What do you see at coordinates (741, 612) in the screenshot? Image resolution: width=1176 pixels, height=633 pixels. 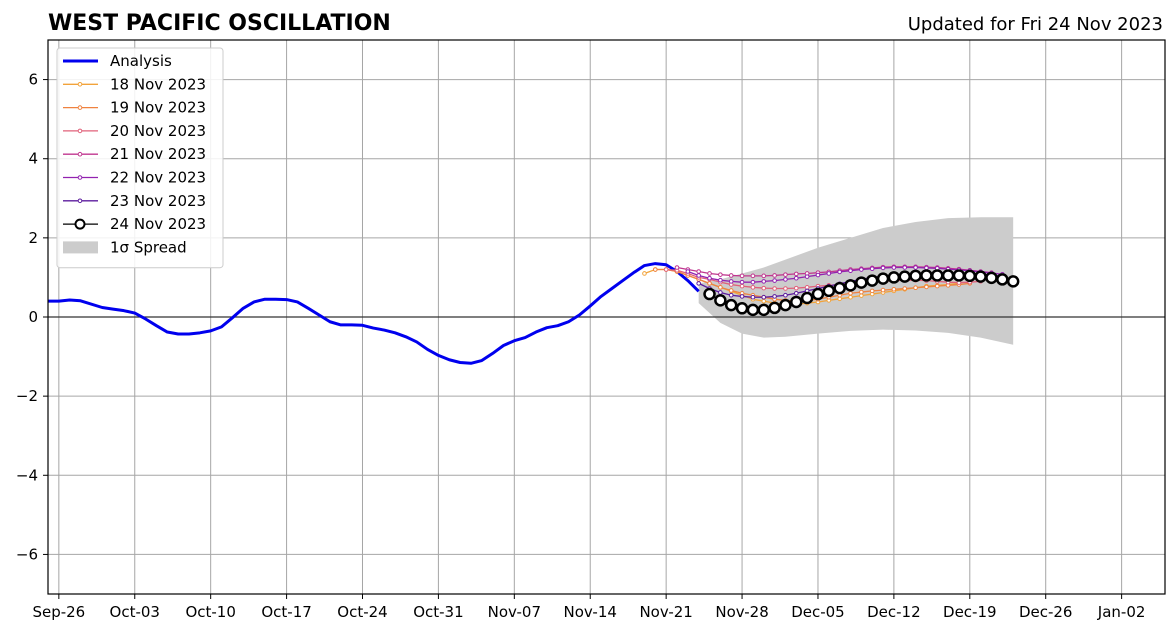 I see `x-tick-label: Nov-28` at bounding box center [741, 612].